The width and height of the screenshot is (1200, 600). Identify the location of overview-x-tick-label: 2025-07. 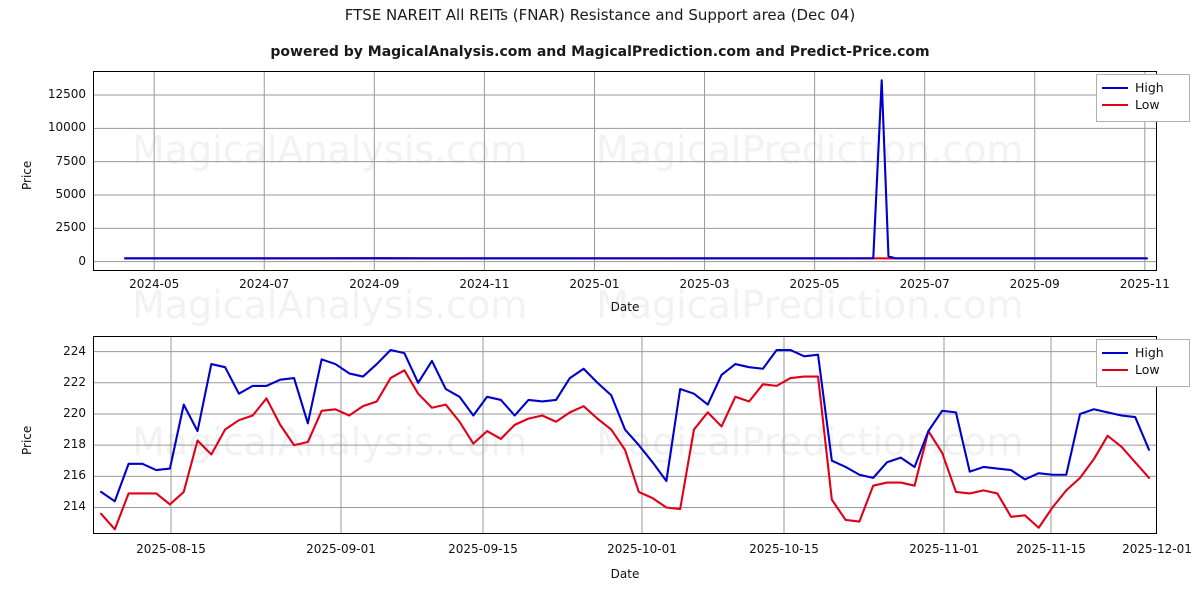
(924, 284).